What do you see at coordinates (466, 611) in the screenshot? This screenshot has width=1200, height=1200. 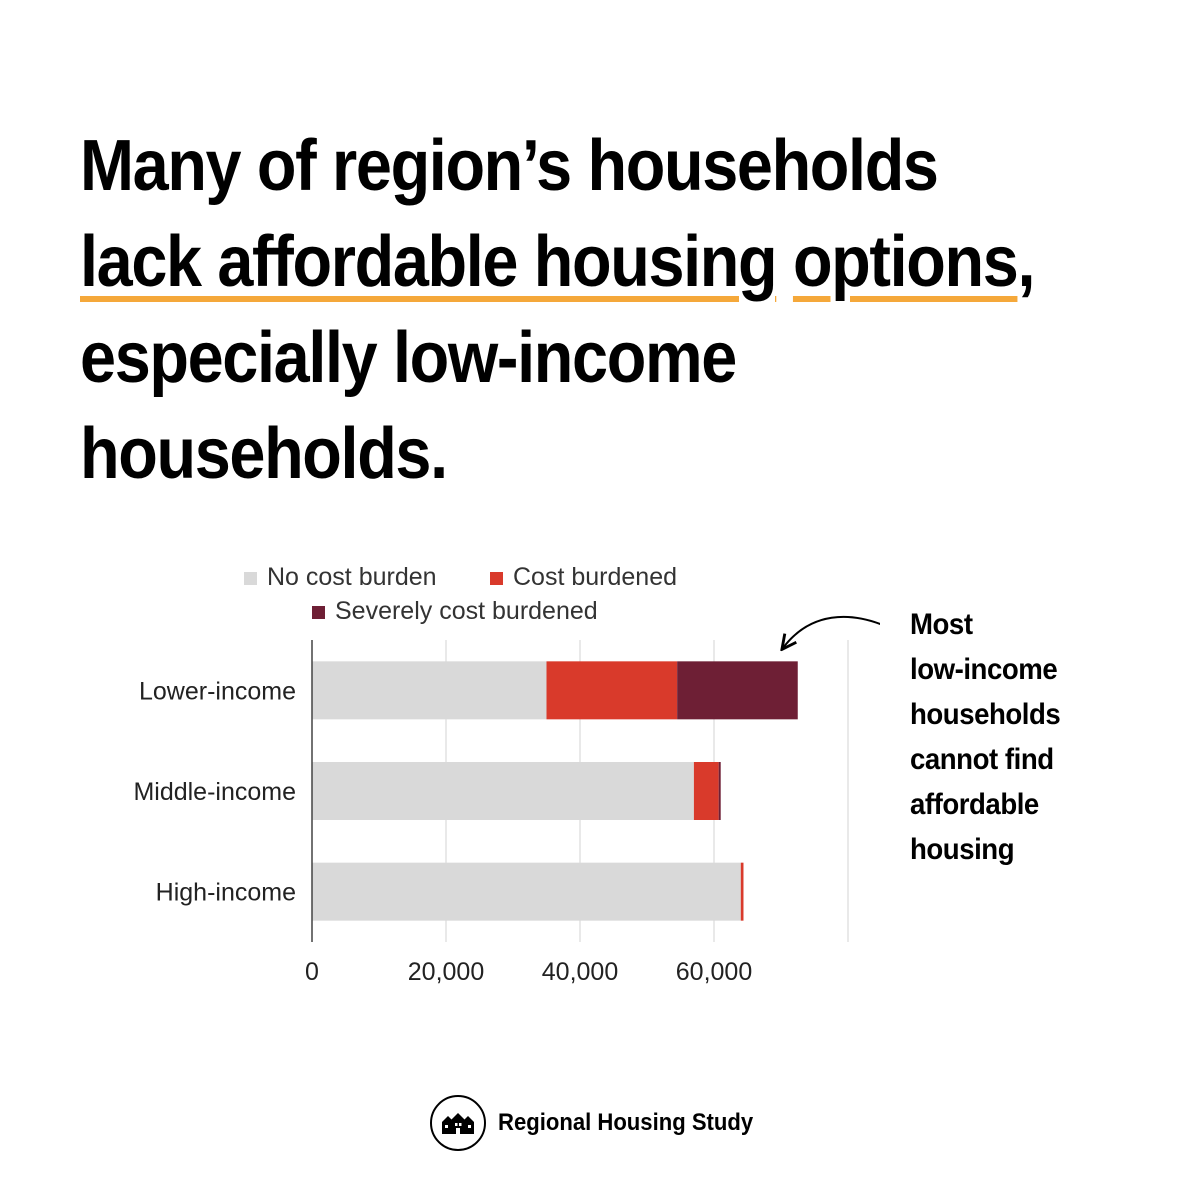 I see `legend-label: Severely cost burdened` at bounding box center [466, 611].